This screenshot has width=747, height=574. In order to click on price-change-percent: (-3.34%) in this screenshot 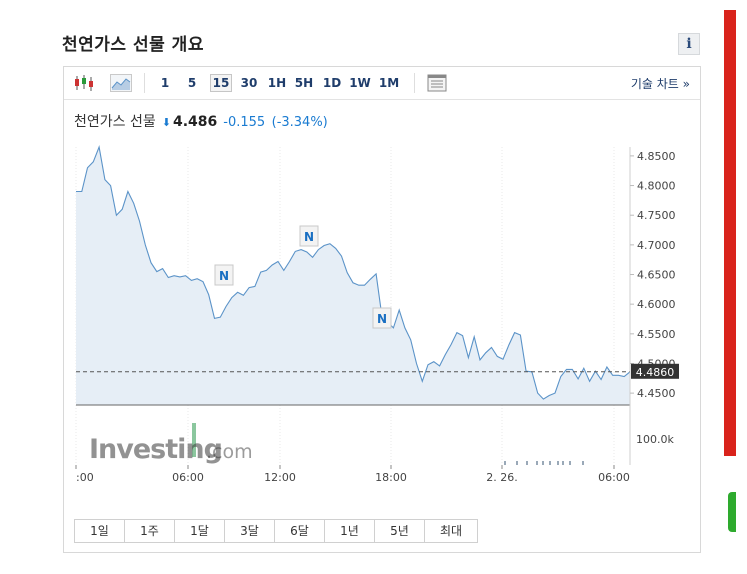, I will do `click(299, 122)`.